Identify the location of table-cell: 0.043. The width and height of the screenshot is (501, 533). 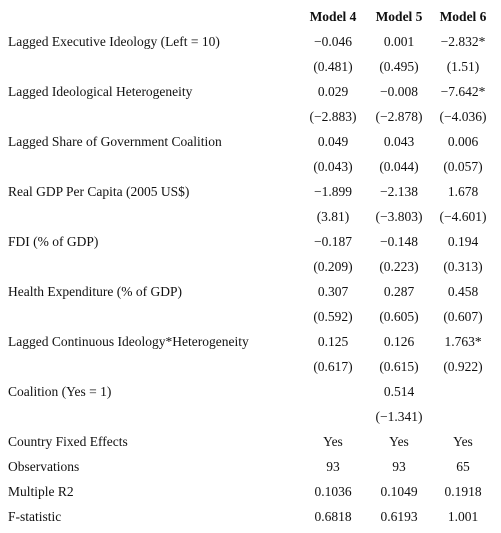
(399, 141).